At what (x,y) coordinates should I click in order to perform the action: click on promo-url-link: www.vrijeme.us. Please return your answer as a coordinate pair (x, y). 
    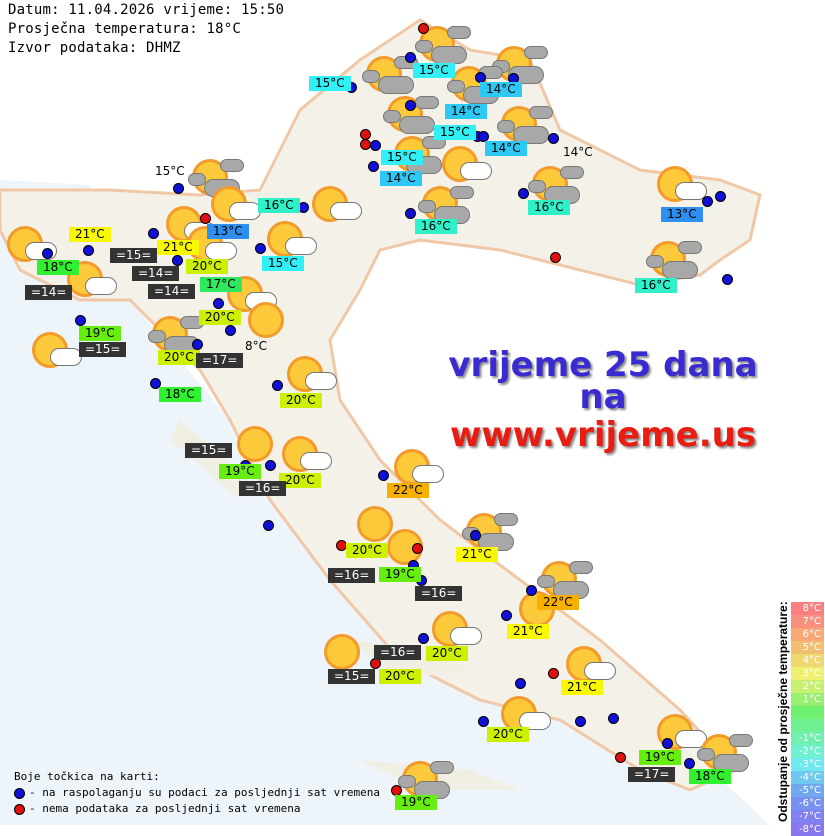
    Looking at the image, I should click on (603, 435).